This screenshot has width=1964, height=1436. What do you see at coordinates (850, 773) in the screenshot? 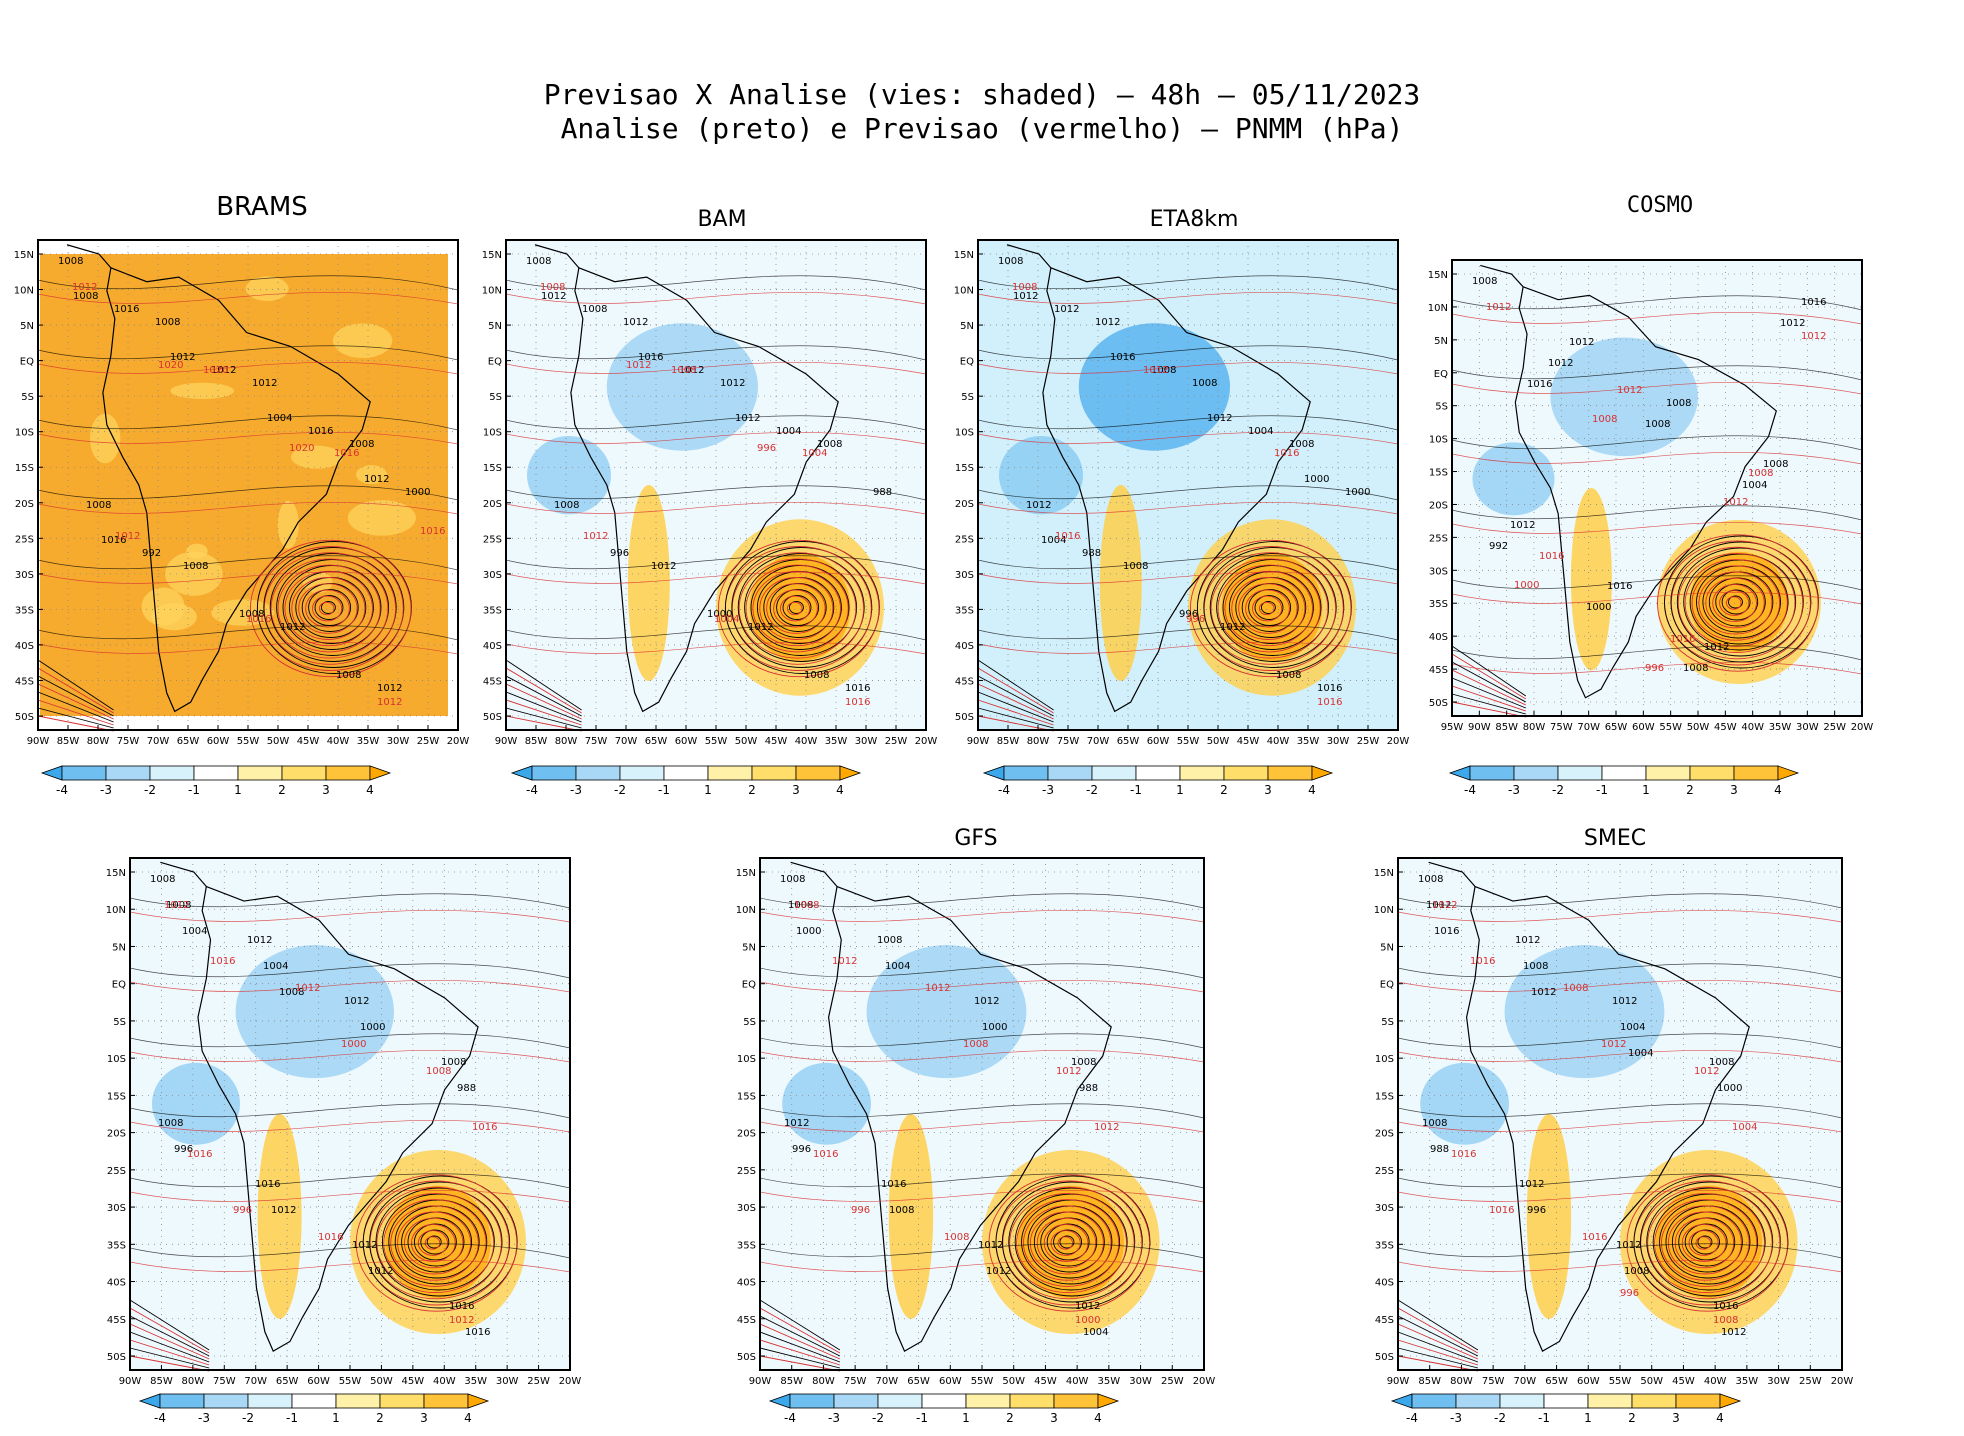
I see `colorbar-arrow-right` at bounding box center [850, 773].